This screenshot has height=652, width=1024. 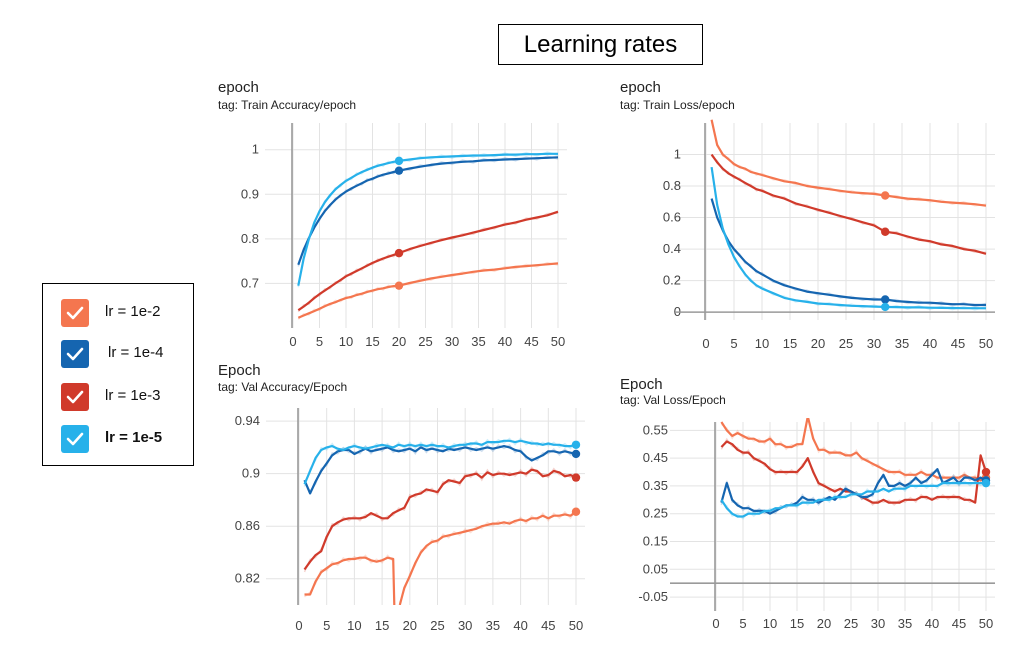 What do you see at coordinates (655, 513) in the screenshot?
I see `y-tick-label: 0.25` at bounding box center [655, 513].